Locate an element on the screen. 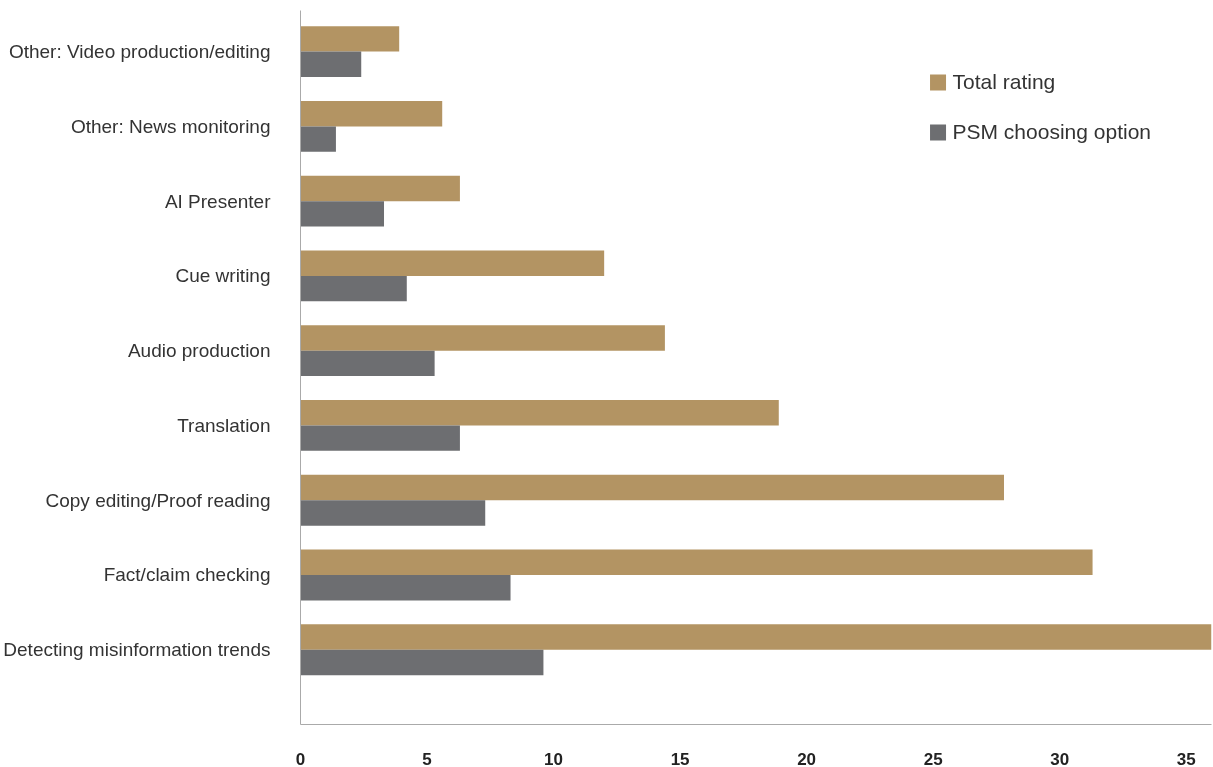 The width and height of the screenshot is (1213, 767). legend-label: PSM choosing option is located at coordinates (1051, 132).